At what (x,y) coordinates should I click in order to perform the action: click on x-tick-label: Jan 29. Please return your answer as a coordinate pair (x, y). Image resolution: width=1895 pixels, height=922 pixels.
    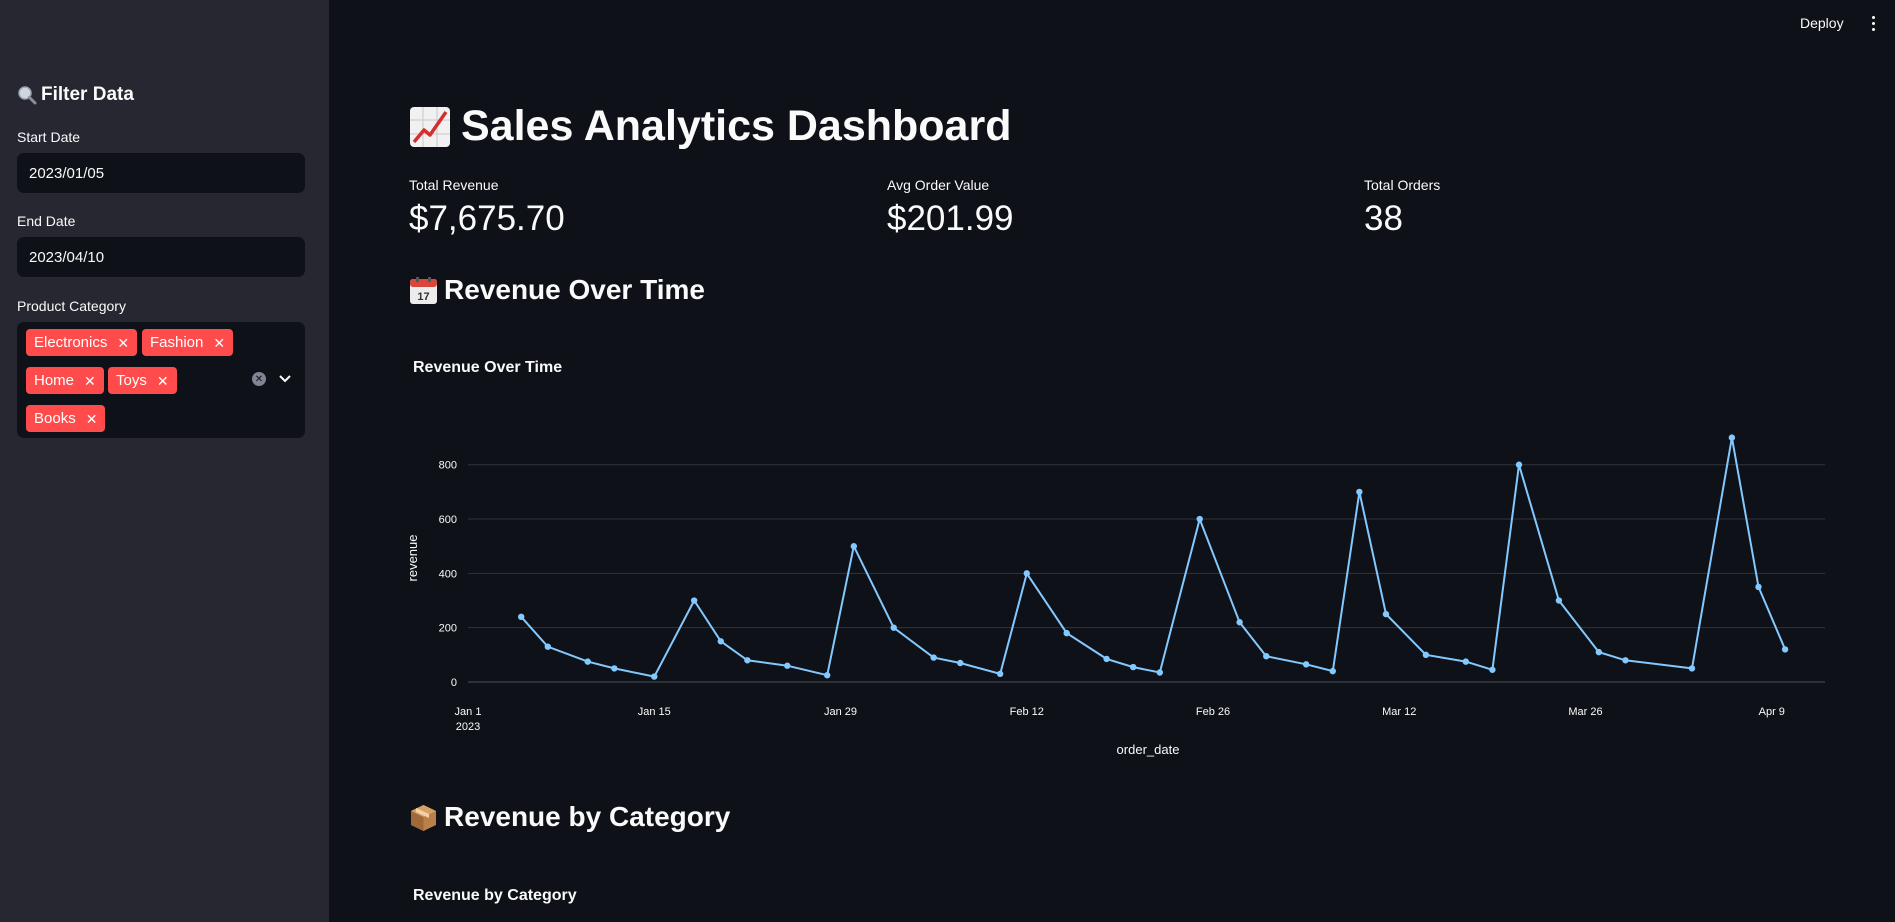
    Looking at the image, I should click on (840, 712).